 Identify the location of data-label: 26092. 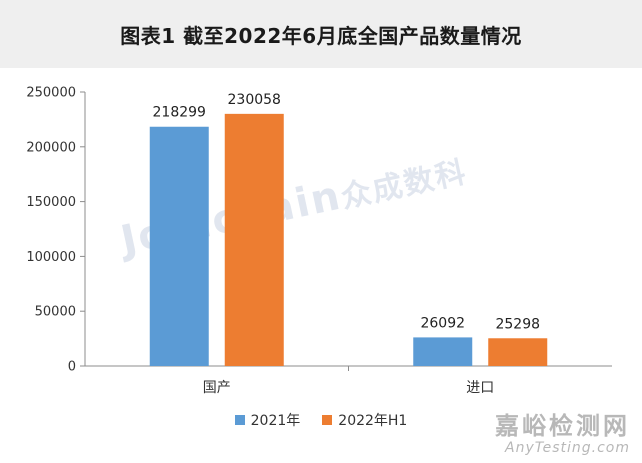
(442, 323).